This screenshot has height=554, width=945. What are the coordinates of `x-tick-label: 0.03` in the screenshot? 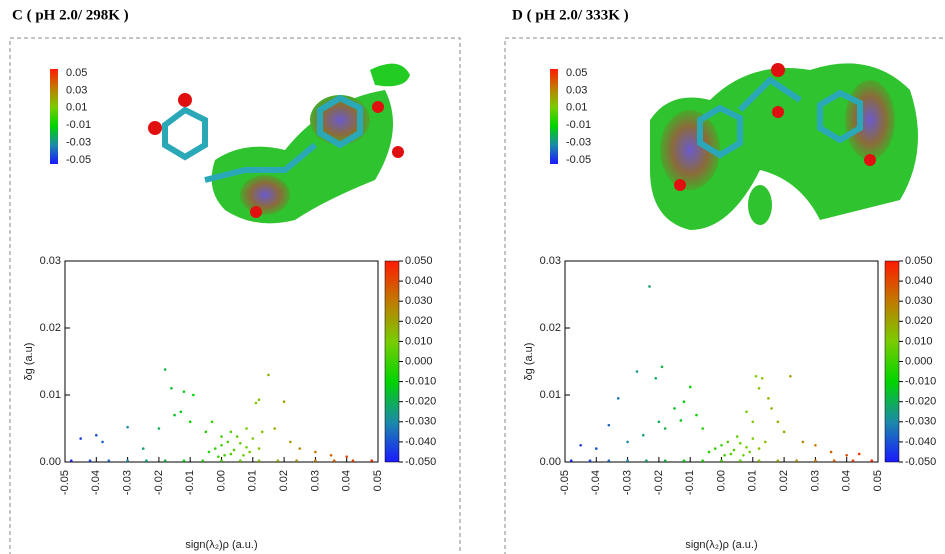 It's located at (315, 480).